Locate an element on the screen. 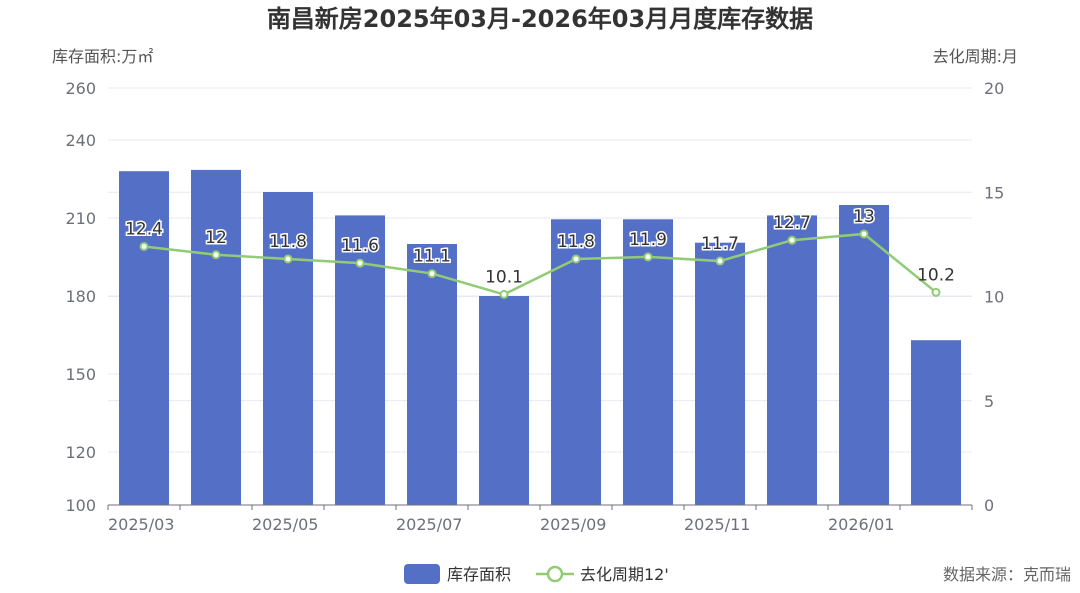 Image resolution: width=1080 pixels, height=593 pixels. legend: 库存面积 去化周期12' is located at coordinates (536, 574).